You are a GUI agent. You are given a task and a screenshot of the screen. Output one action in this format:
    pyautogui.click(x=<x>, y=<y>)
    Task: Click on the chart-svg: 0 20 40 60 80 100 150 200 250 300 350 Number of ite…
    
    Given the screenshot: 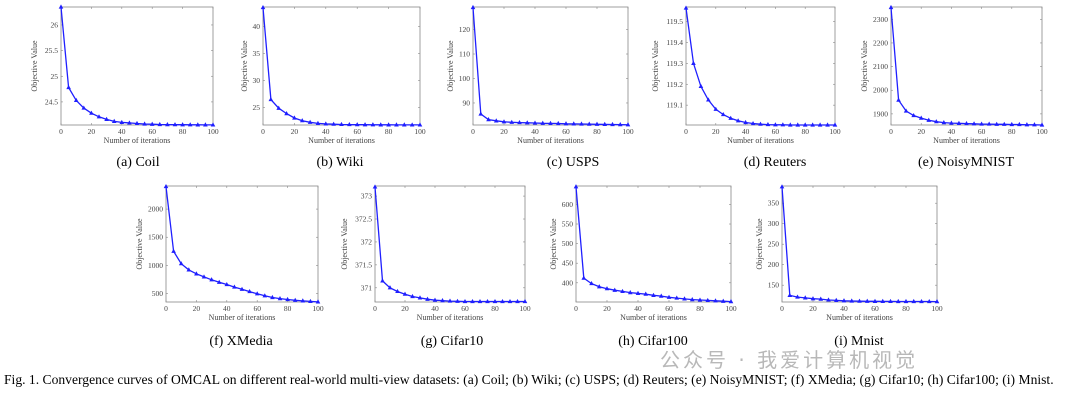 What is the action you would take?
    pyautogui.click(x=849, y=253)
    